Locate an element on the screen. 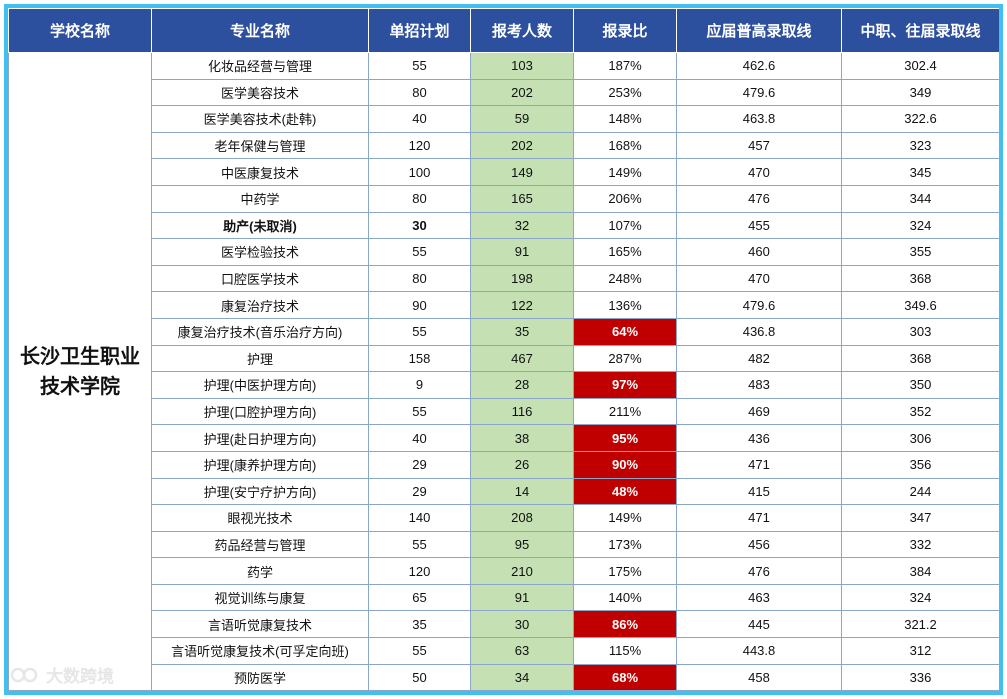 Image resolution: width=1007 pixels, height=699 pixels. ratio-cell: 187% is located at coordinates (625, 66).